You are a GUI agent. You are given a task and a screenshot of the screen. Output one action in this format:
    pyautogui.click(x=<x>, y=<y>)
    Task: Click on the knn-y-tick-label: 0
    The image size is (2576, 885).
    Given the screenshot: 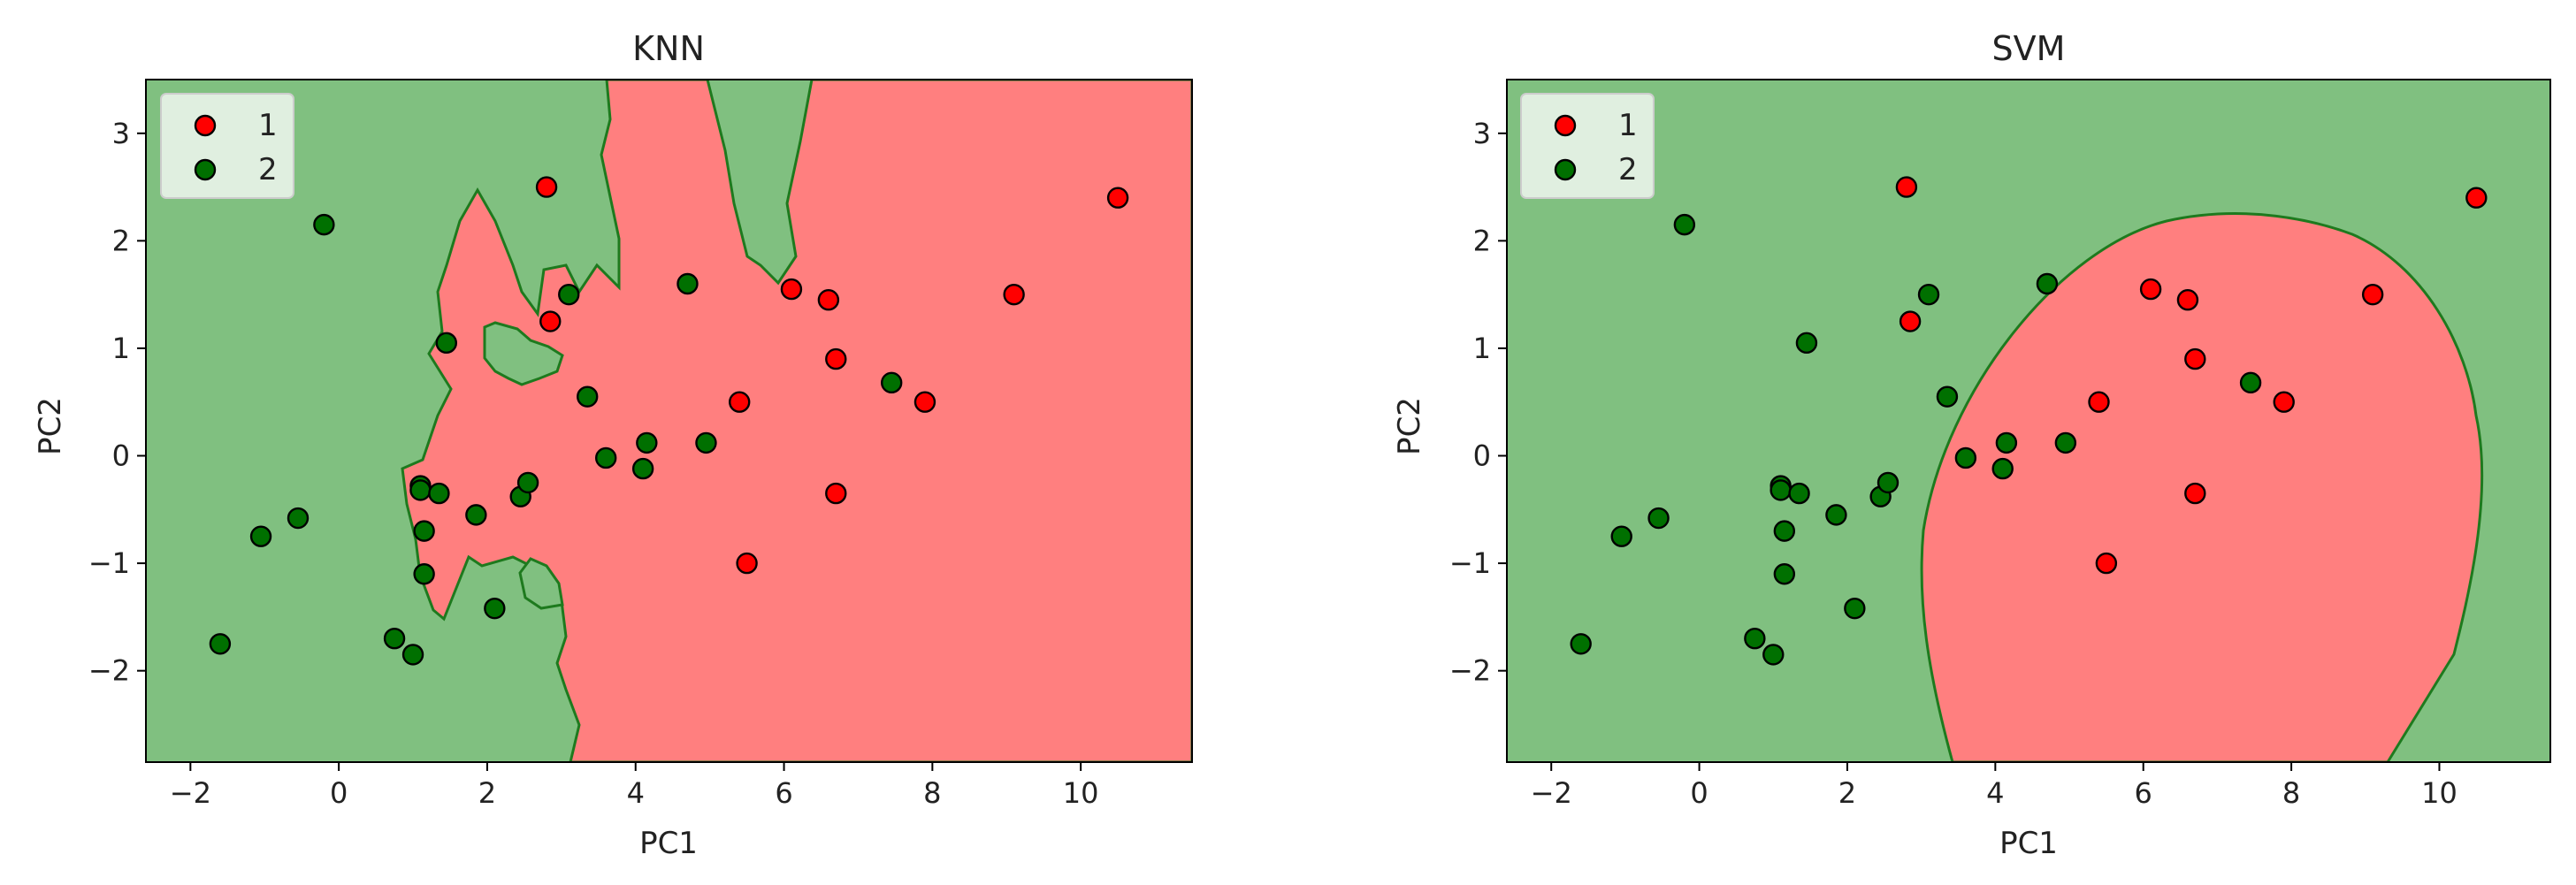 What is the action you would take?
    pyautogui.click(x=121, y=456)
    